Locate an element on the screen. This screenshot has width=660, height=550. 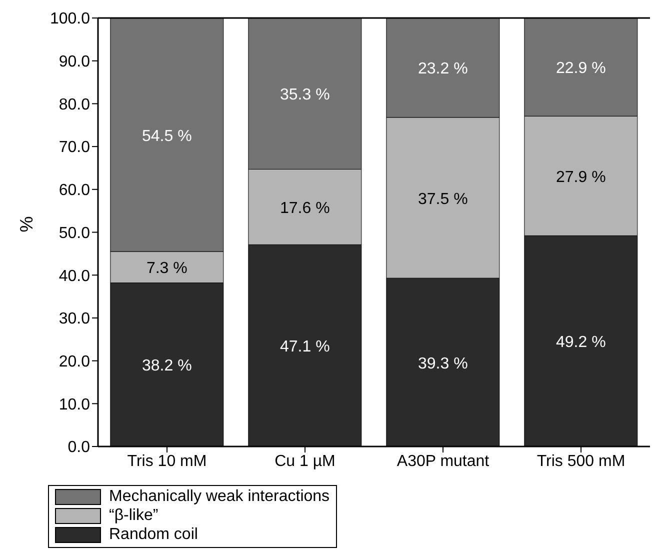
data-label: 37.5 % is located at coordinates (443, 199).